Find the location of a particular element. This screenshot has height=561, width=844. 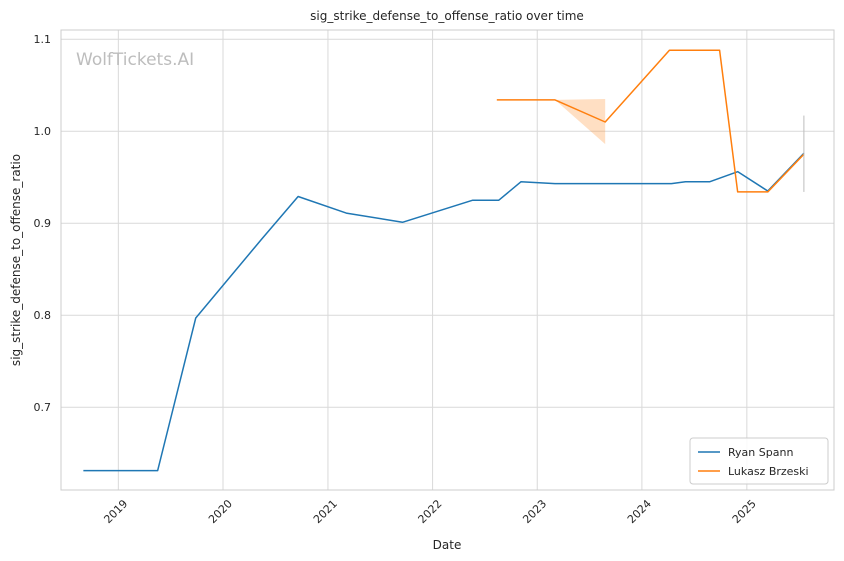

legend-label-1: Lukasz Brzeski is located at coordinates (768, 471).